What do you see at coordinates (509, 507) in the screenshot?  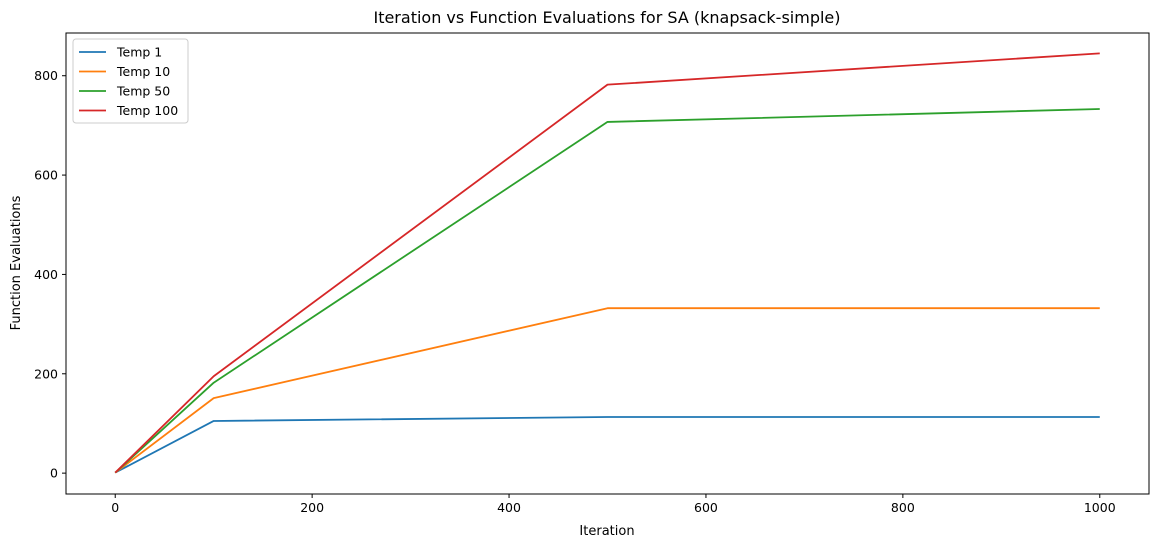 I see `x-tick-label: 400` at bounding box center [509, 507].